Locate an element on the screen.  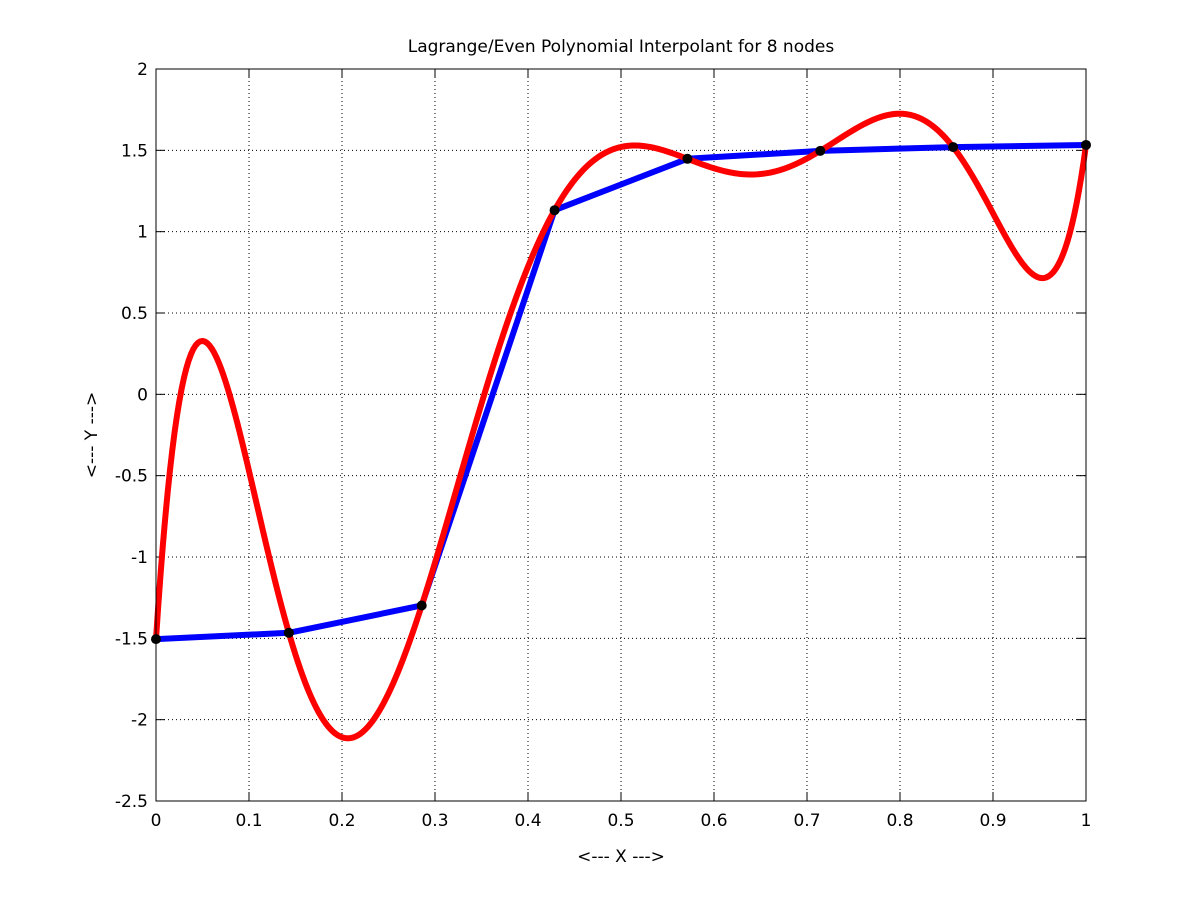
y-tick-label: 1.5 is located at coordinates (134, 151).